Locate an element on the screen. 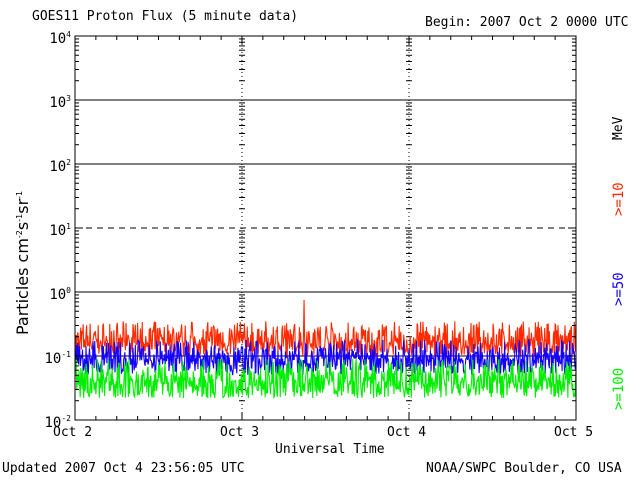 This screenshot has height=480, width=640. y-tick-exponent: 2 is located at coordinates (68, 162).